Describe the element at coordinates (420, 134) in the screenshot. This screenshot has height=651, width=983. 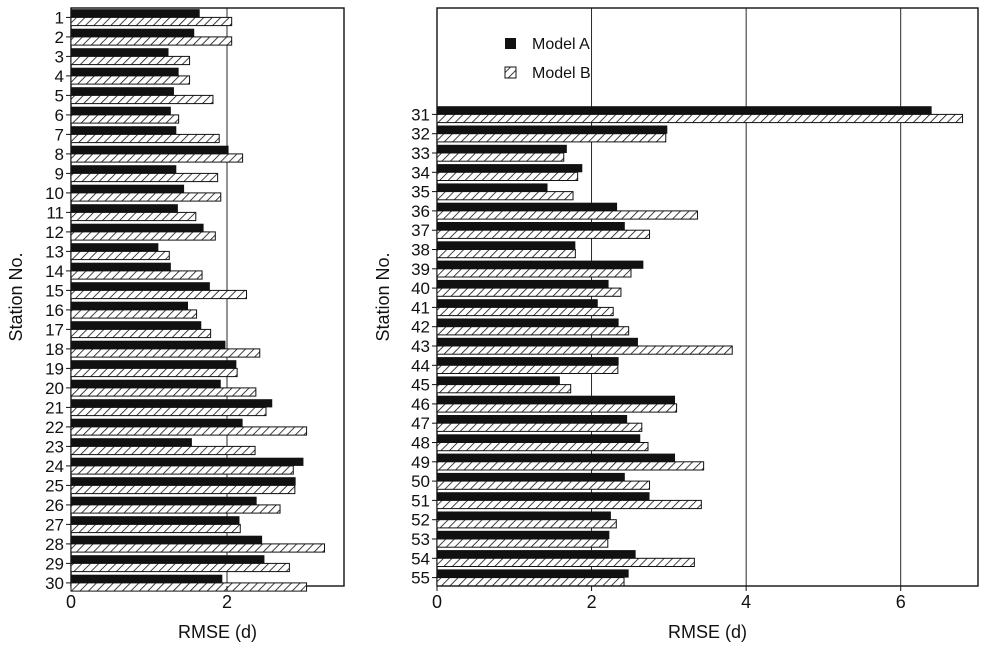
I see `y-tick-label: 32` at that location.